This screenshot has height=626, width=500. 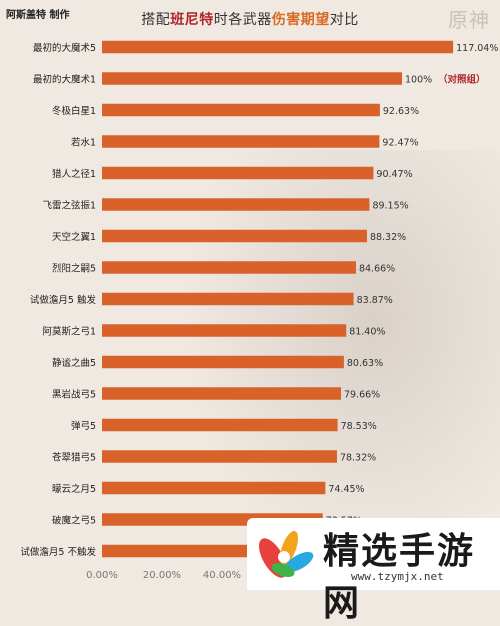 I want to click on value-label: 100%, so click(x=418, y=80).